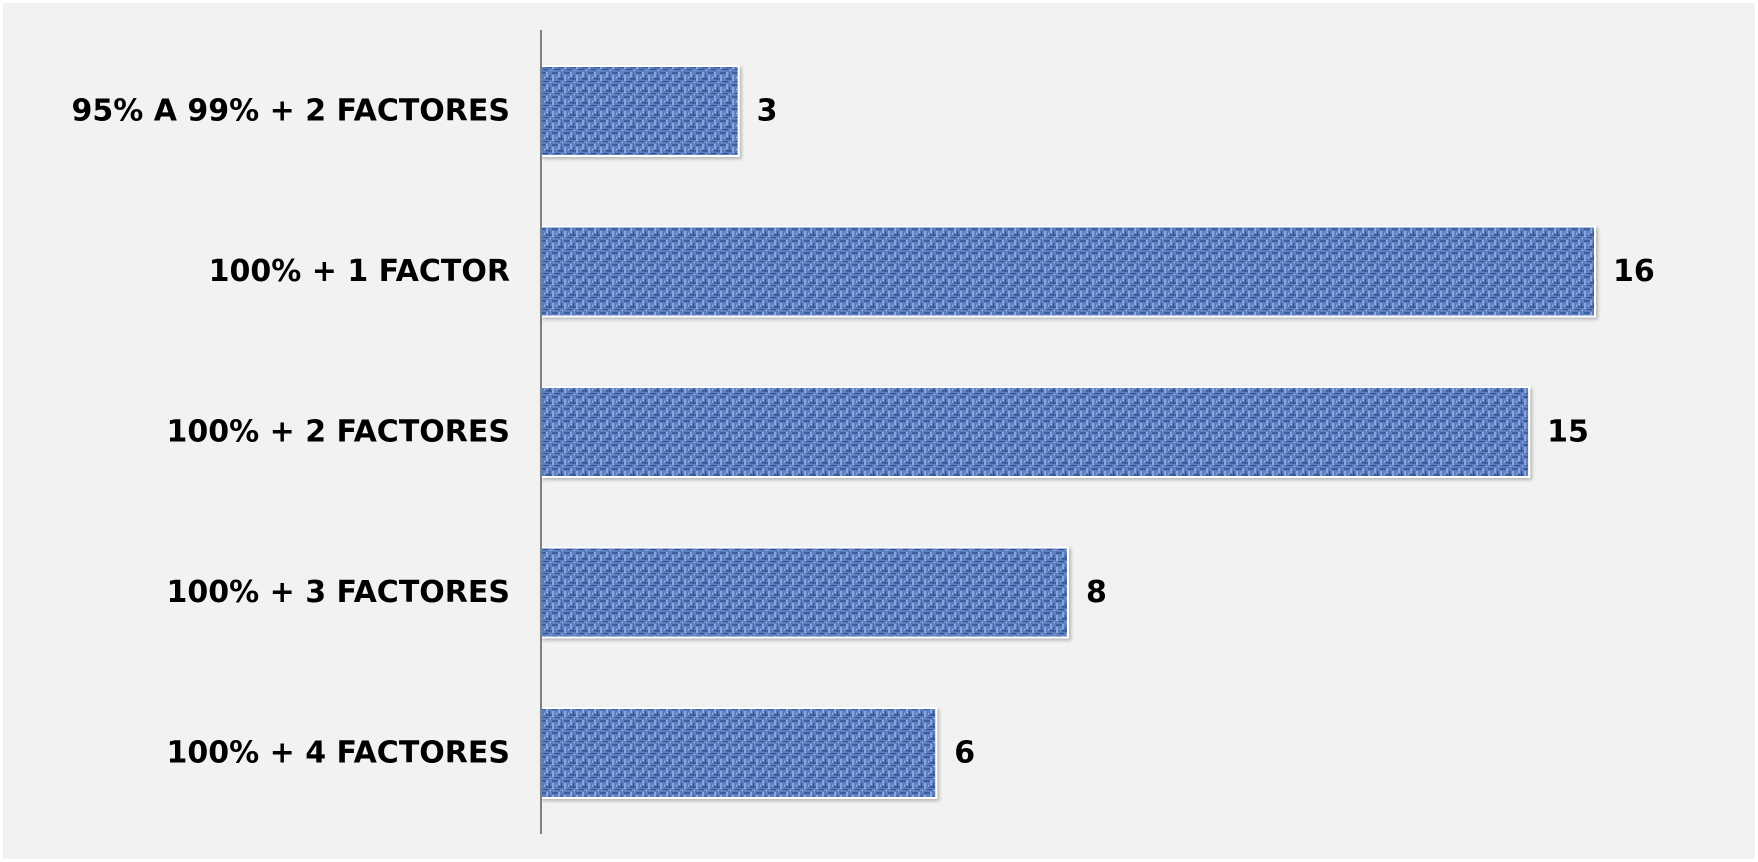 The width and height of the screenshot is (1758, 862). Describe the element at coordinates (338, 432) in the screenshot. I see `category-label-2: 100% + 2 FACTORES` at that location.